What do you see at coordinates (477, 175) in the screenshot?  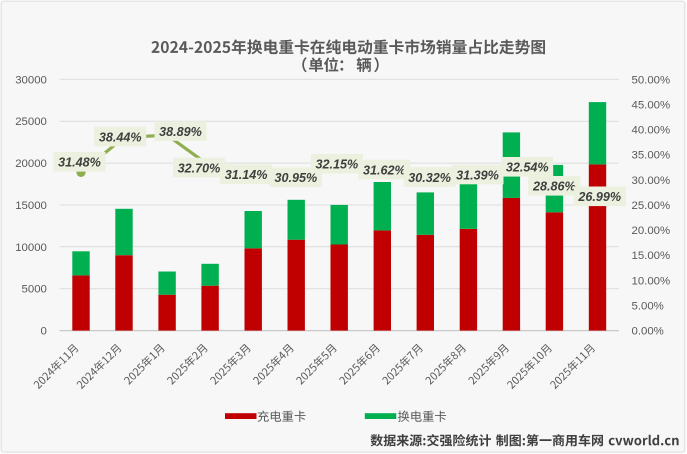 I see `svg-text: 31.39%` at bounding box center [477, 175].